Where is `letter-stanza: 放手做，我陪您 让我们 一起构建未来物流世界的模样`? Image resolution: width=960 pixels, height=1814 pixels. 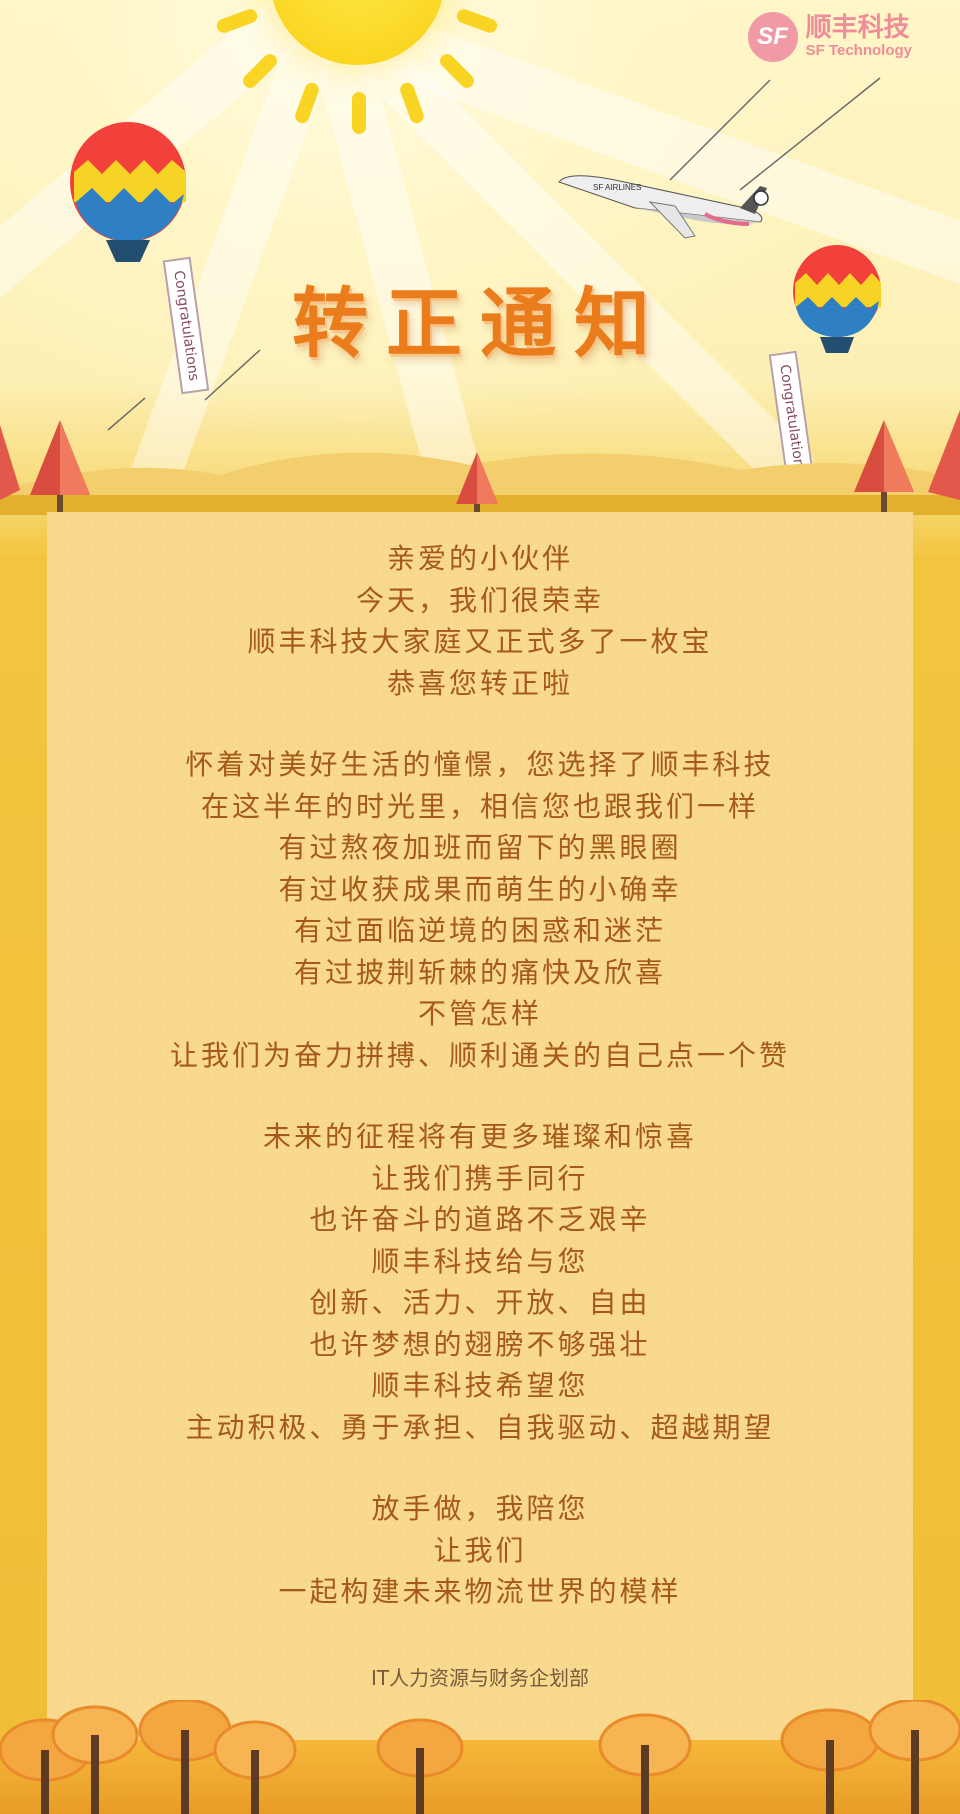
letter-stanza: 放手做，我陪您 让我们 一起构建未来物流世界的模样 is located at coordinates (480, 1550).